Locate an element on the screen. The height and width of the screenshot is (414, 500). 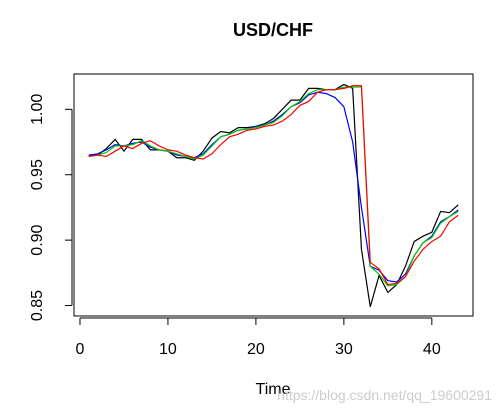
x-tick-label: 20 is located at coordinates (256, 349).